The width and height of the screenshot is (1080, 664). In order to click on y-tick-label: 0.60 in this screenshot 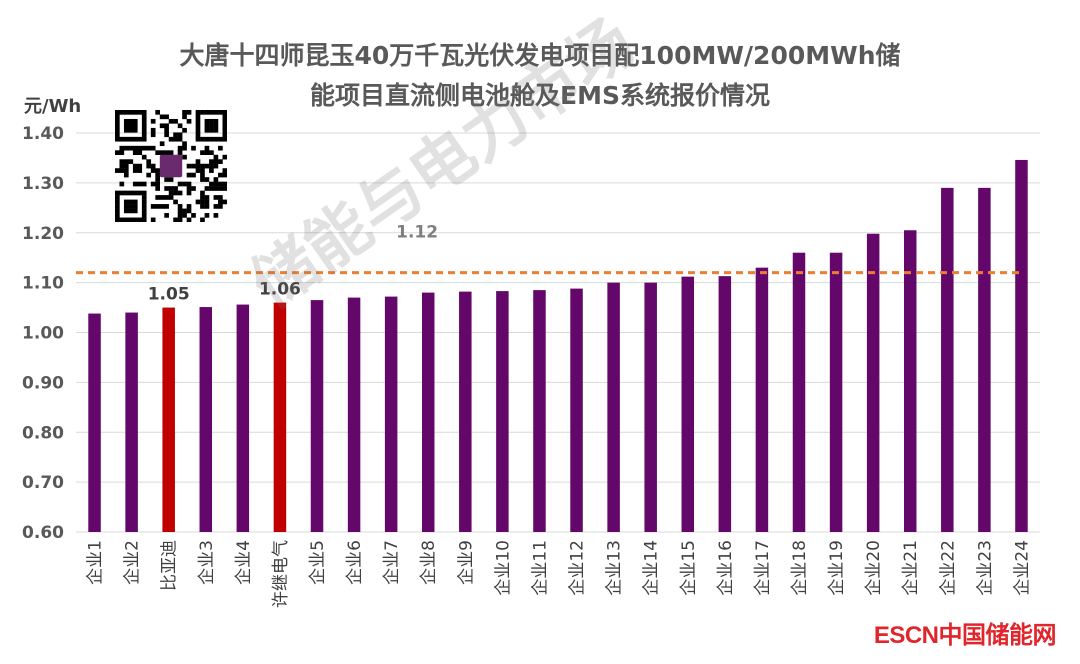, I will do `click(43, 533)`.